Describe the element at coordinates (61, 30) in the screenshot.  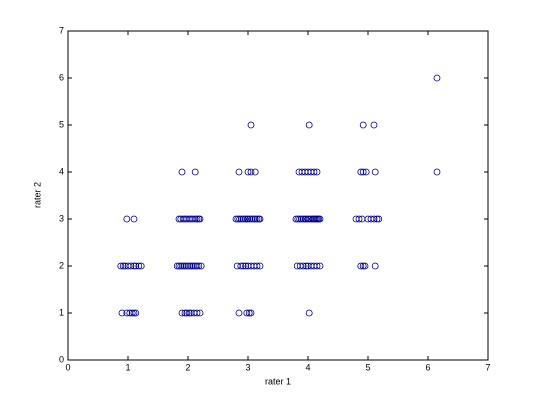
I see `y-tick-label: 7` at that location.